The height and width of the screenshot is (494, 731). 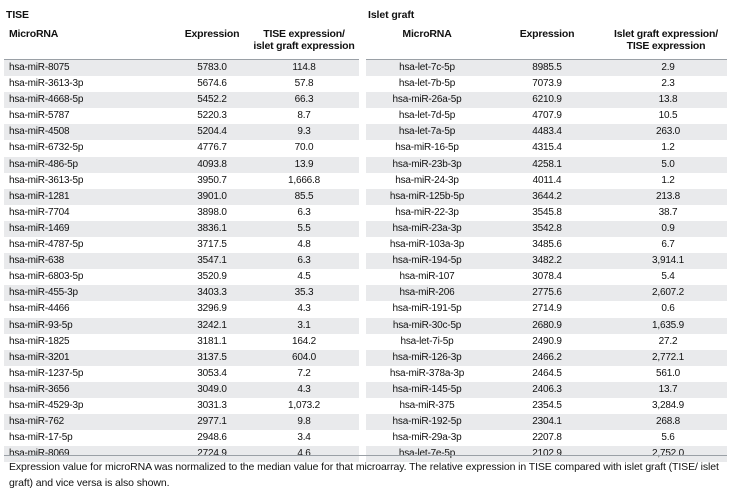 What do you see at coordinates (181, 213) in the screenshot?
I see `table-row: hsa-miR-7704 3898.0 6.3` at bounding box center [181, 213].